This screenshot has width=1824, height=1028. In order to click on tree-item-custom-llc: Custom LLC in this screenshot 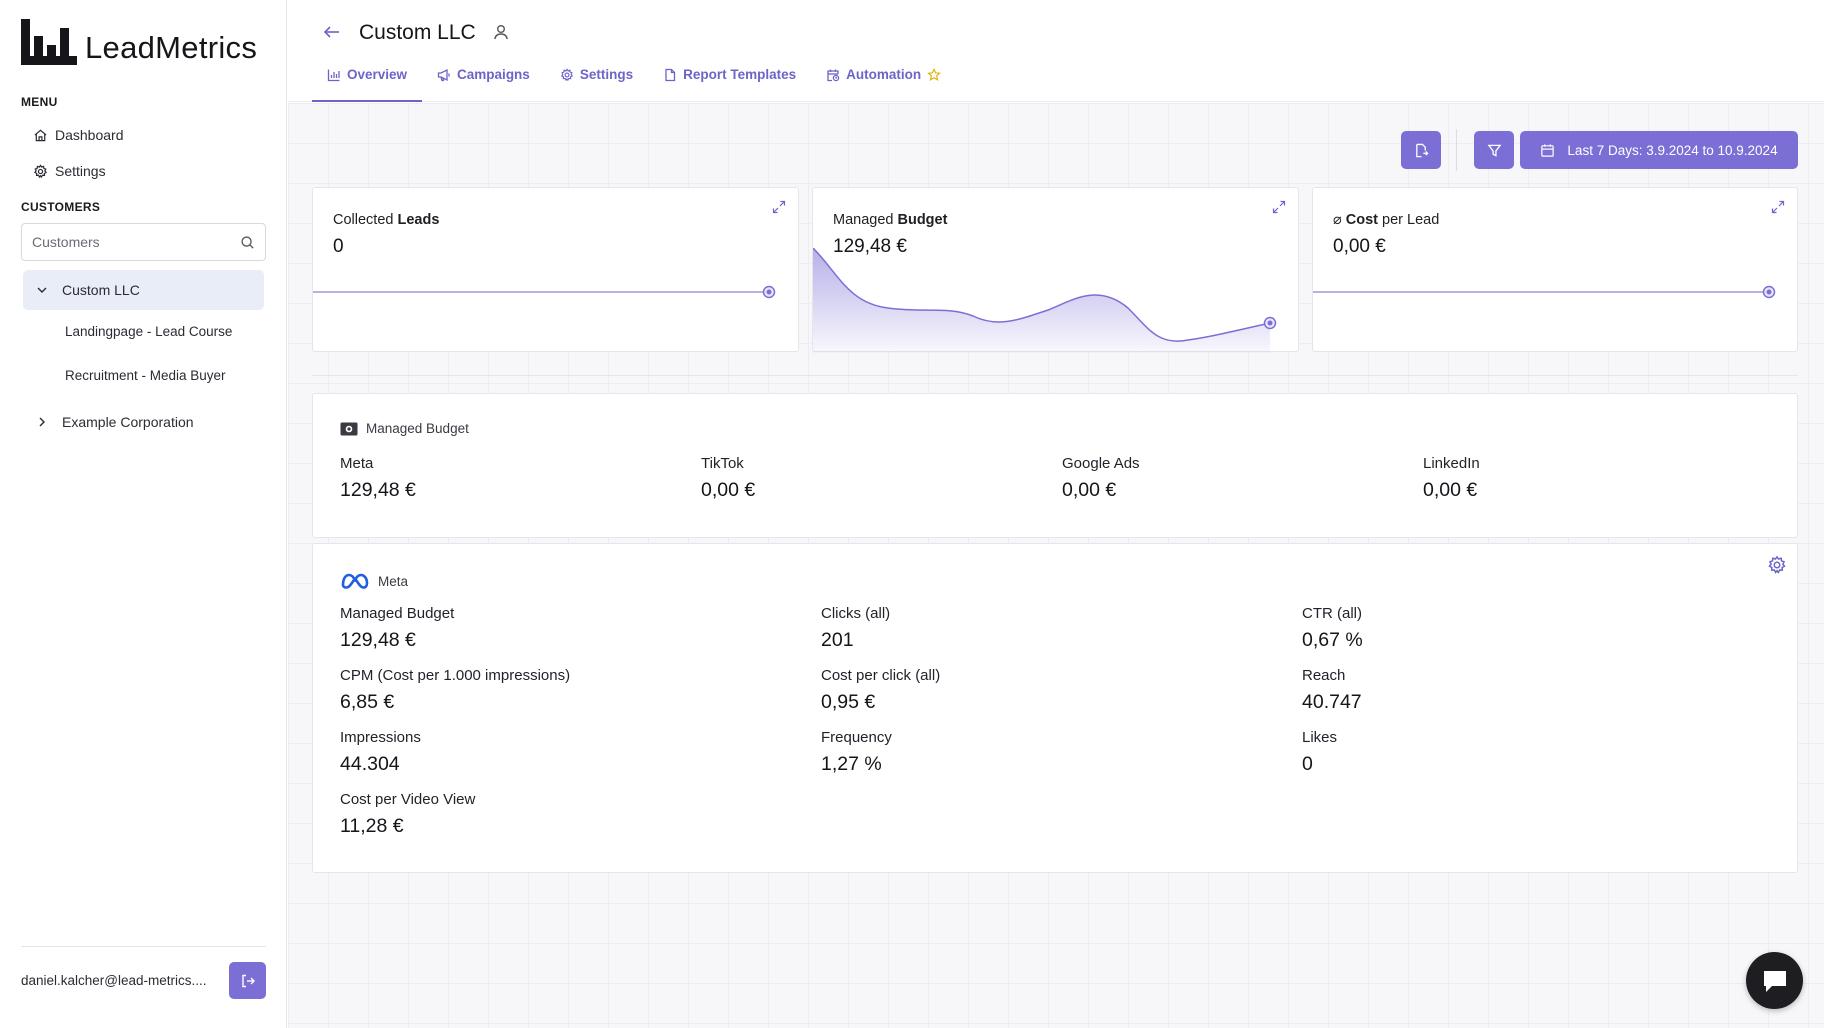, I will do `click(143, 290)`.